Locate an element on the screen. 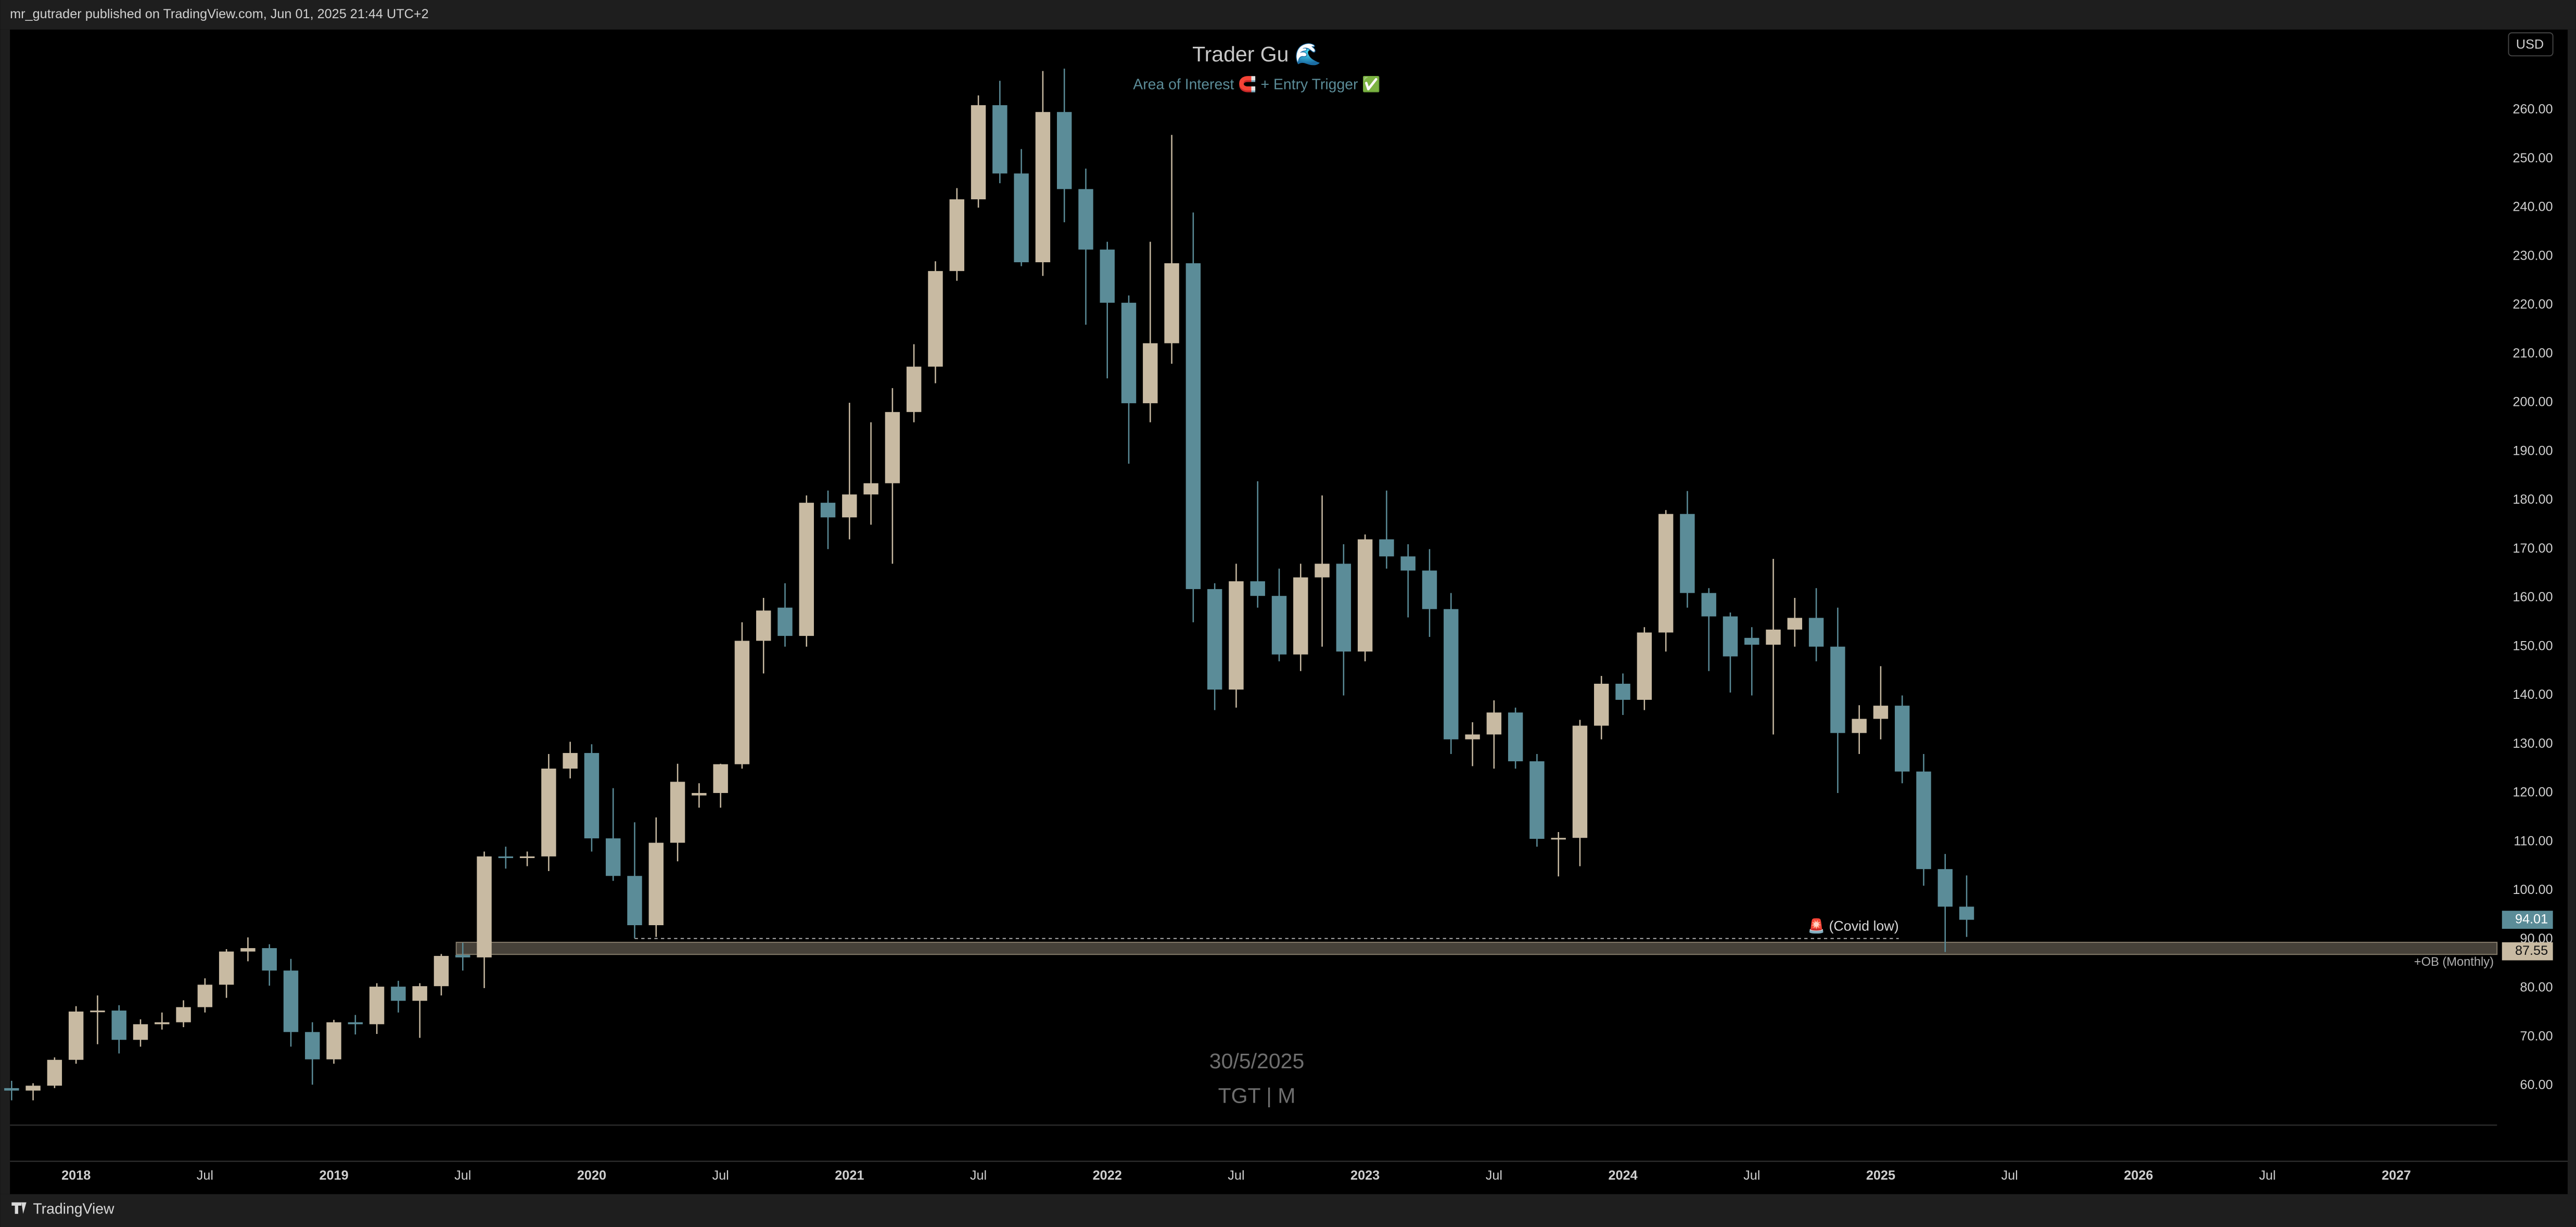  y-tick-label: 210.00 is located at coordinates (2533, 353).